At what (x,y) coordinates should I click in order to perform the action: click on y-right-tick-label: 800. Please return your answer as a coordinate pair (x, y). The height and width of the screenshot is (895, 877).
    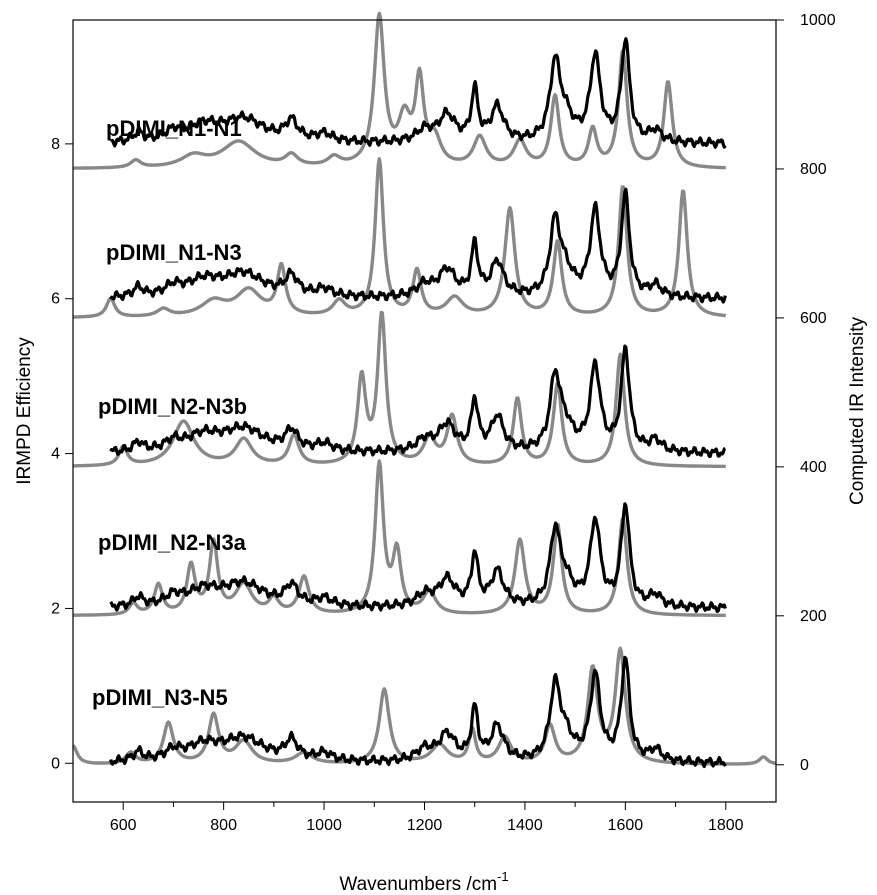
    Looking at the image, I should click on (813, 169).